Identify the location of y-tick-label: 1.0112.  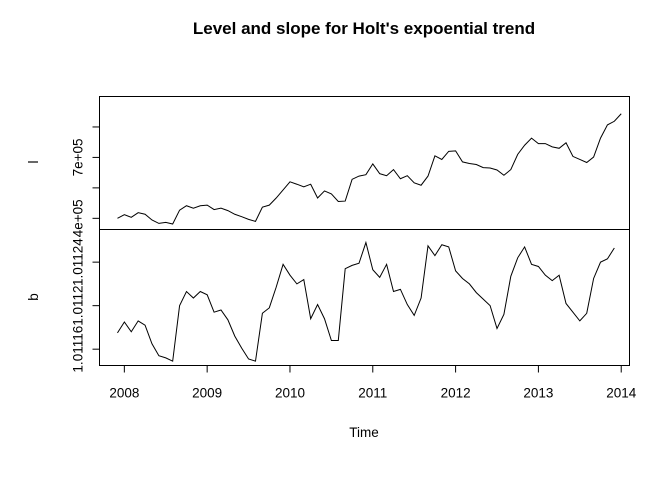
(78, 306).